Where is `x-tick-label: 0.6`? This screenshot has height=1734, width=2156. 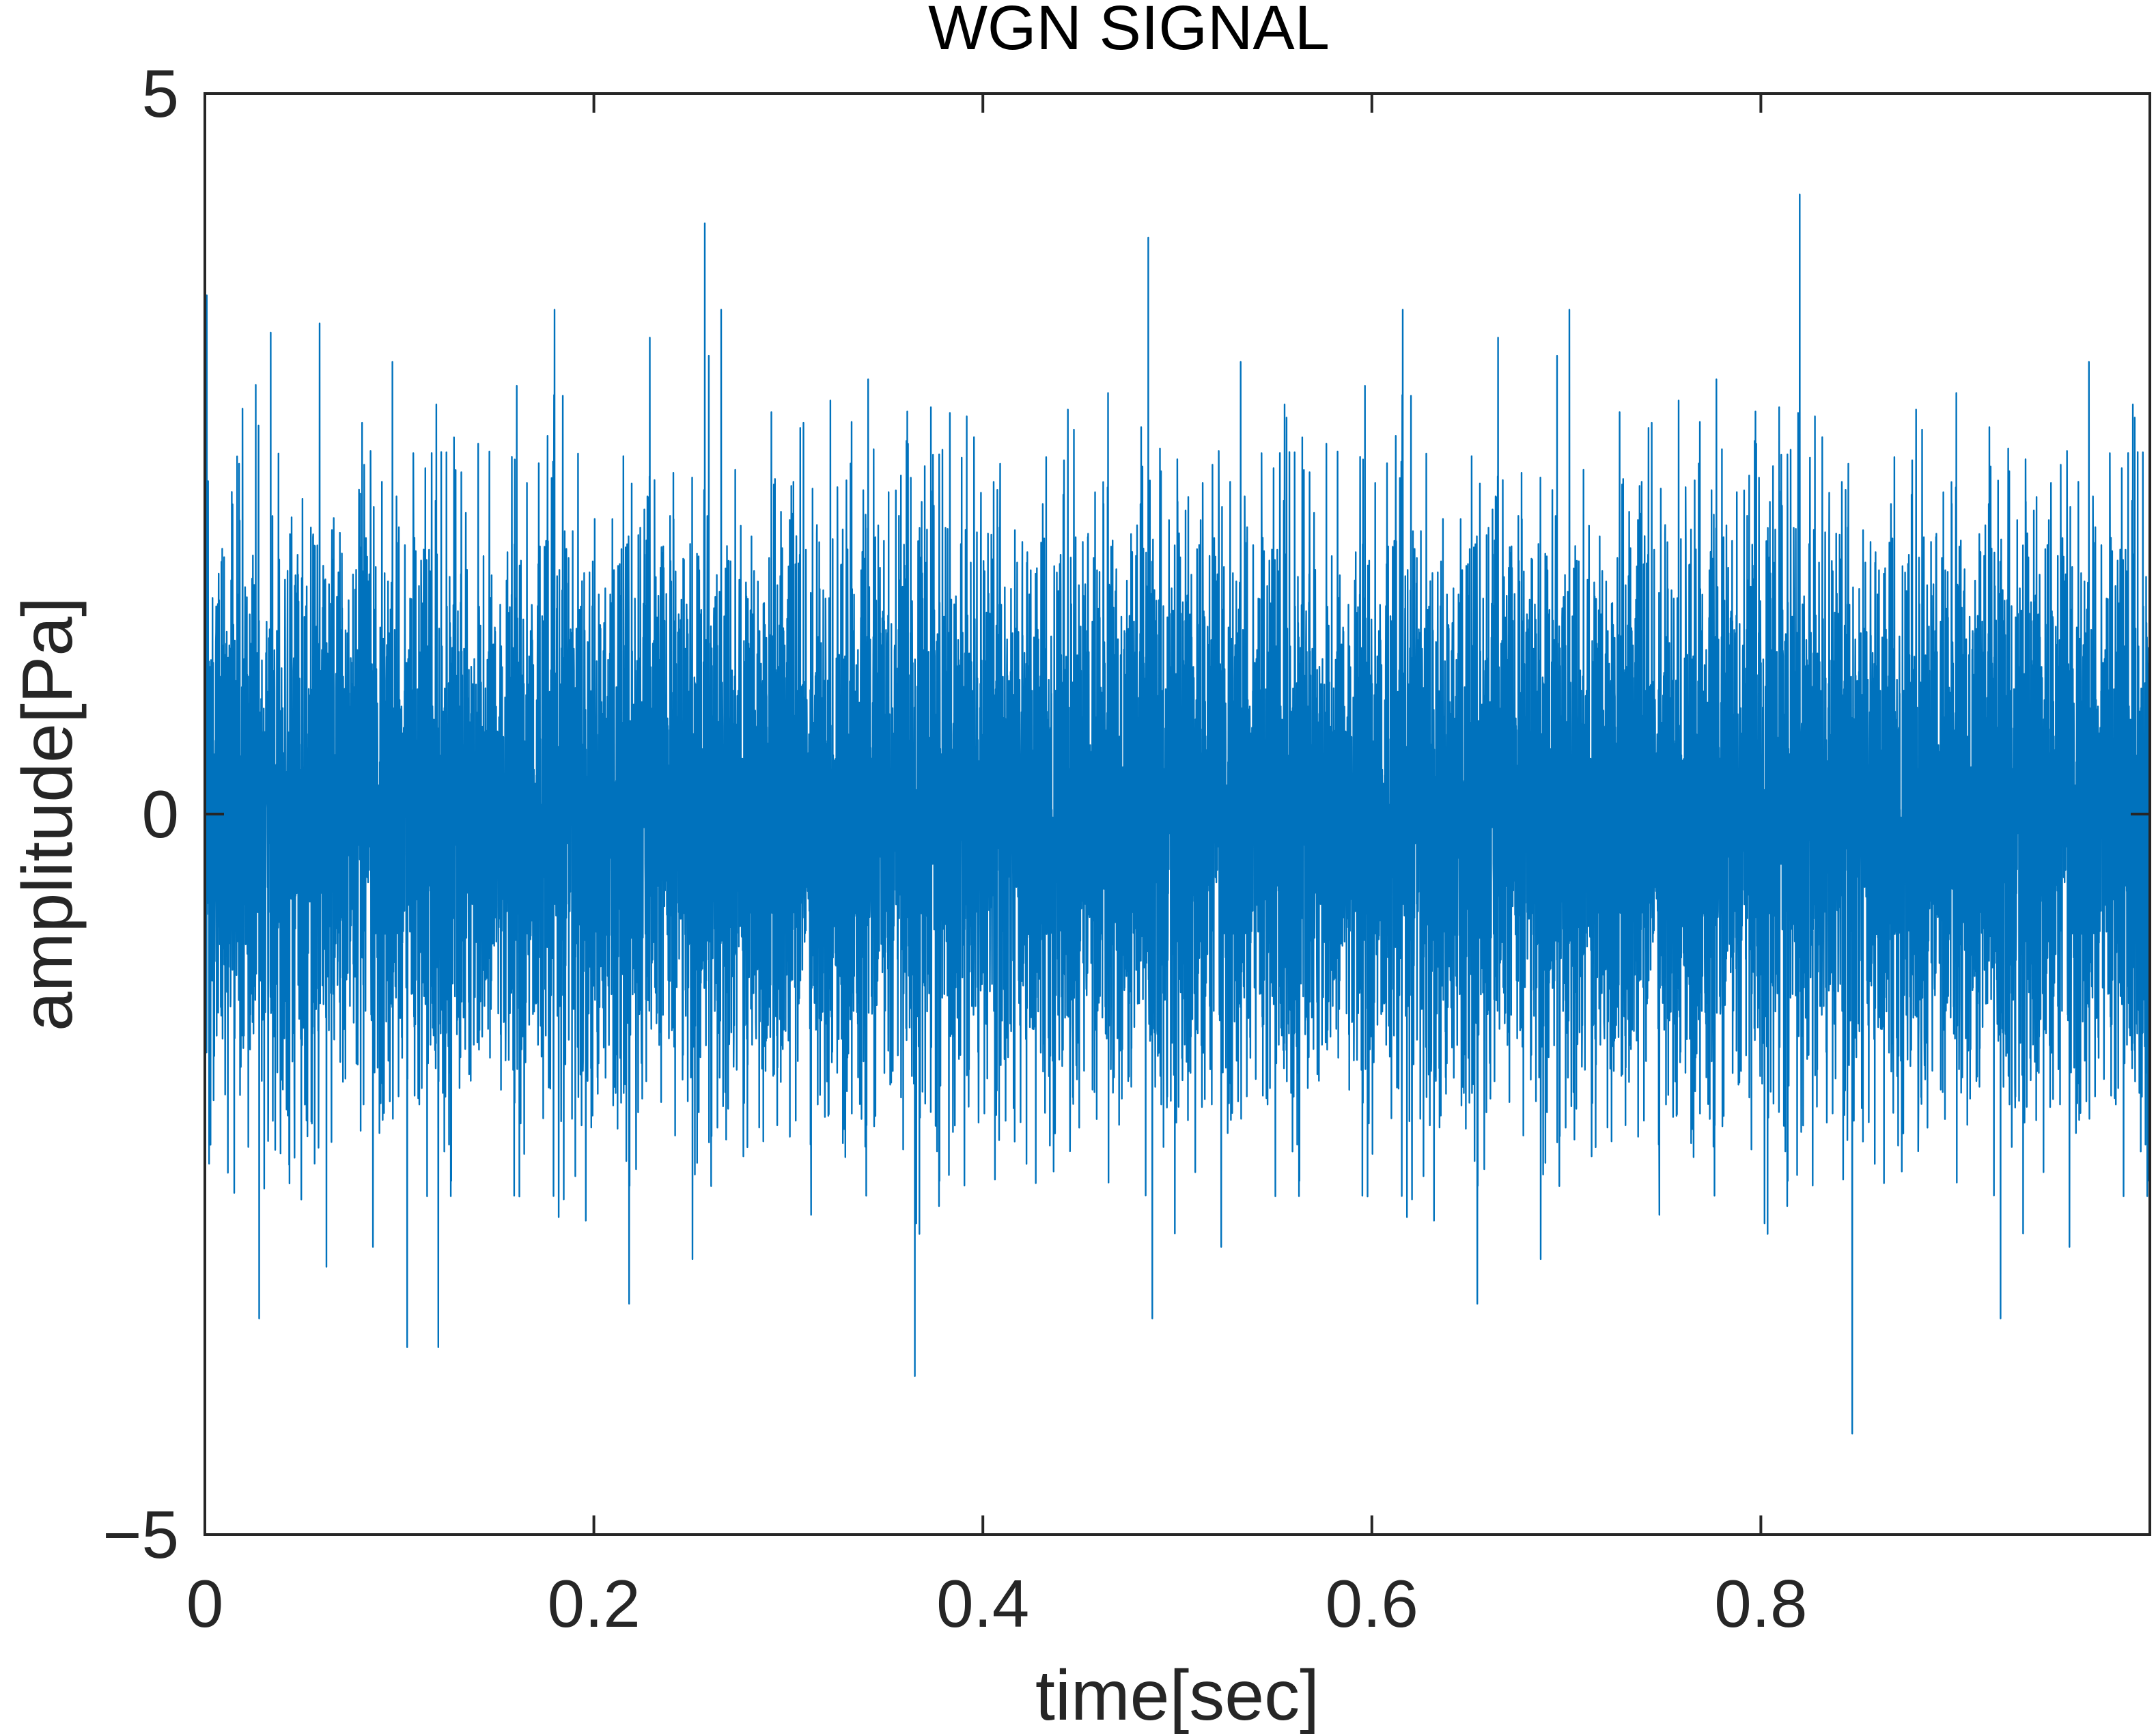 x-tick-label: 0.6 is located at coordinates (1372, 1603).